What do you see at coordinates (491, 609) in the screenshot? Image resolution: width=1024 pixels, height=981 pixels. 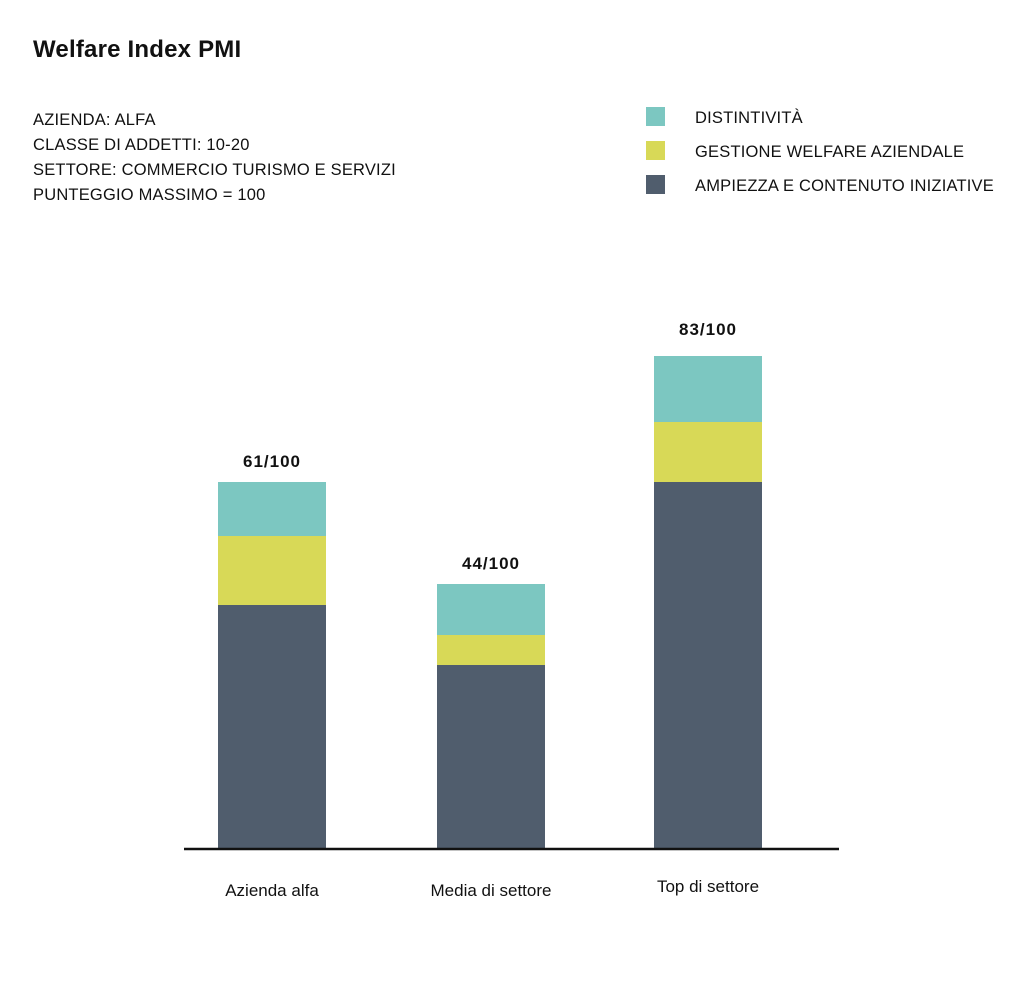 I see `bar-media-di-settore-distintivita` at bounding box center [491, 609].